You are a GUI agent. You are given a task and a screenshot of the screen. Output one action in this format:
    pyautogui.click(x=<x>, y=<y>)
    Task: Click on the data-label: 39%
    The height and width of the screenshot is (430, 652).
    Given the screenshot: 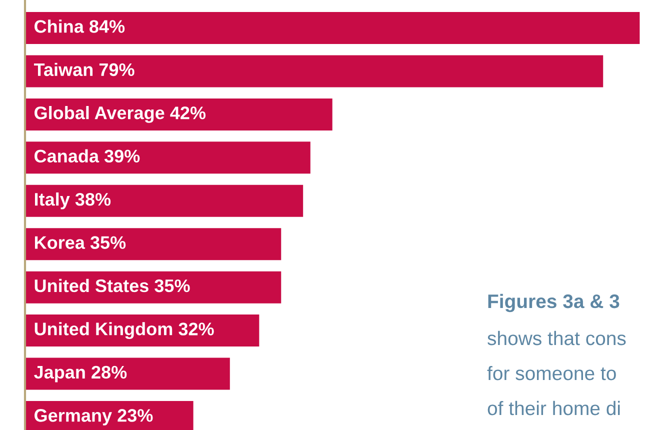 What is the action you would take?
    pyautogui.click(x=122, y=156)
    